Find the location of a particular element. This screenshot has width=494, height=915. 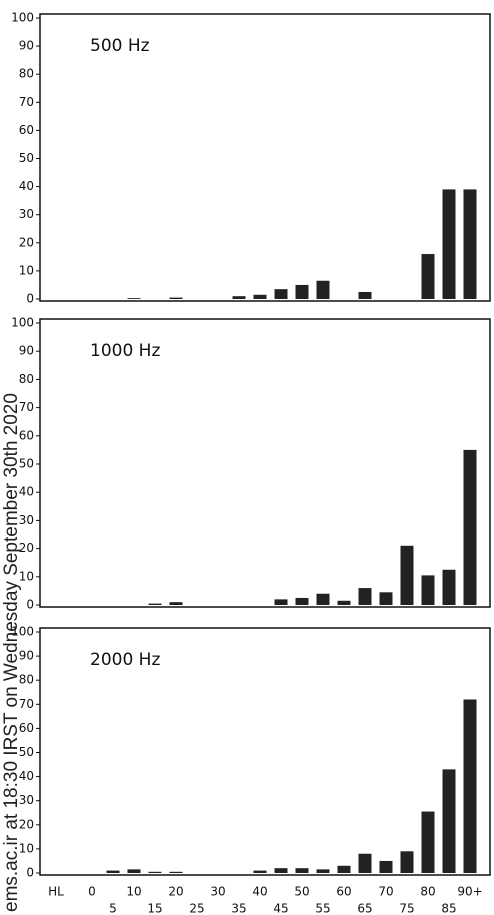

x-tick-label: 30 is located at coordinates (217, 892).